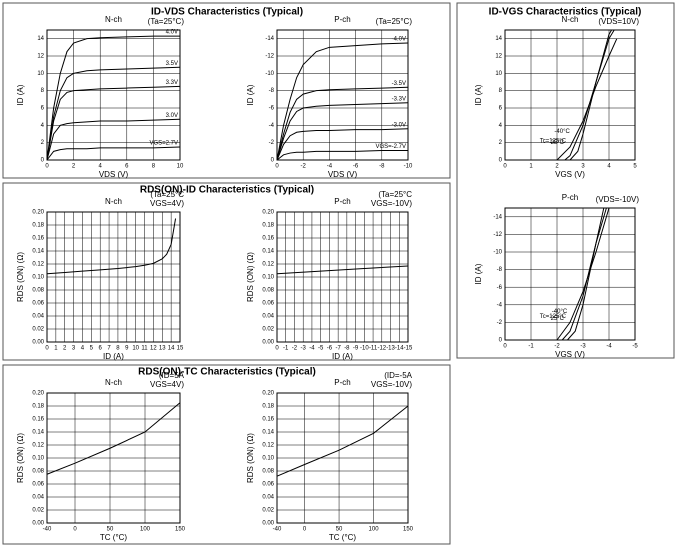 The width and height of the screenshot is (679, 549). Describe the element at coordinates (101, 167) in the screenshot. I see `x-tick-label: 4` at that location.